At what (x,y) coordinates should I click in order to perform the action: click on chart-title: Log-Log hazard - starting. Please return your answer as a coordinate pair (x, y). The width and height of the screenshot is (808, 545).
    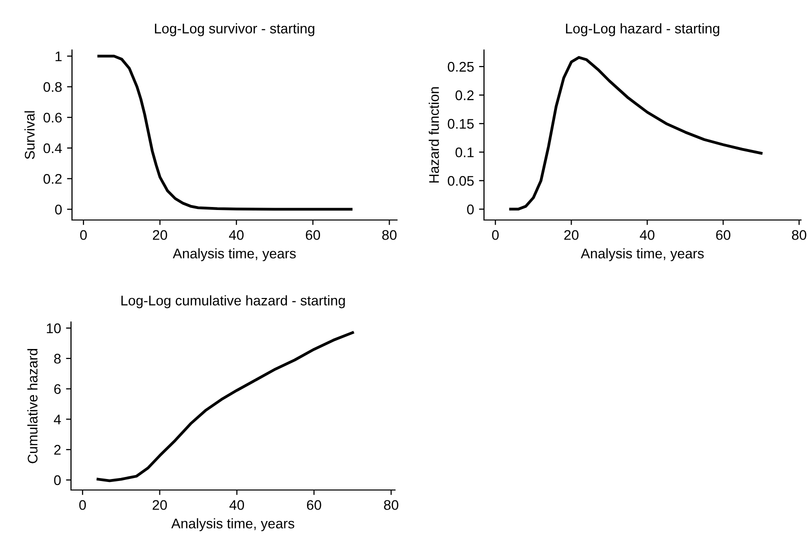
    Looking at the image, I should click on (643, 29).